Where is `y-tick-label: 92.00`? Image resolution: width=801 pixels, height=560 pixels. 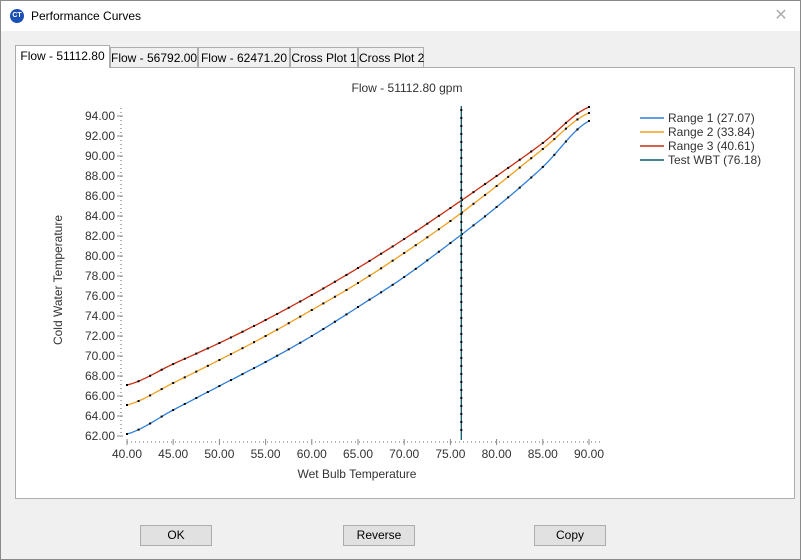 y-tick-label: 92.00 is located at coordinates (100, 136).